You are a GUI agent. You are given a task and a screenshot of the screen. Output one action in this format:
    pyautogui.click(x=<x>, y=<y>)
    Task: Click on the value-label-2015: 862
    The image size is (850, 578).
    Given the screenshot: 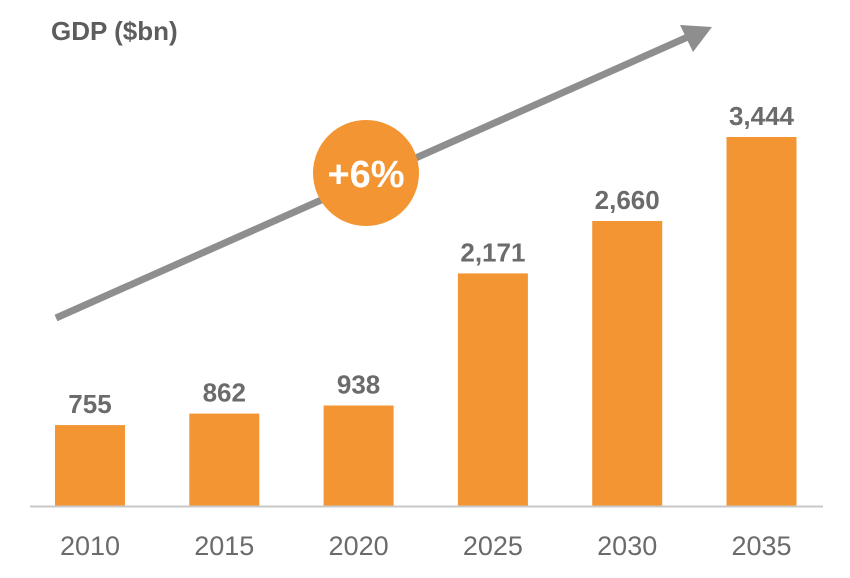 What is the action you would take?
    pyautogui.click(x=224, y=393)
    